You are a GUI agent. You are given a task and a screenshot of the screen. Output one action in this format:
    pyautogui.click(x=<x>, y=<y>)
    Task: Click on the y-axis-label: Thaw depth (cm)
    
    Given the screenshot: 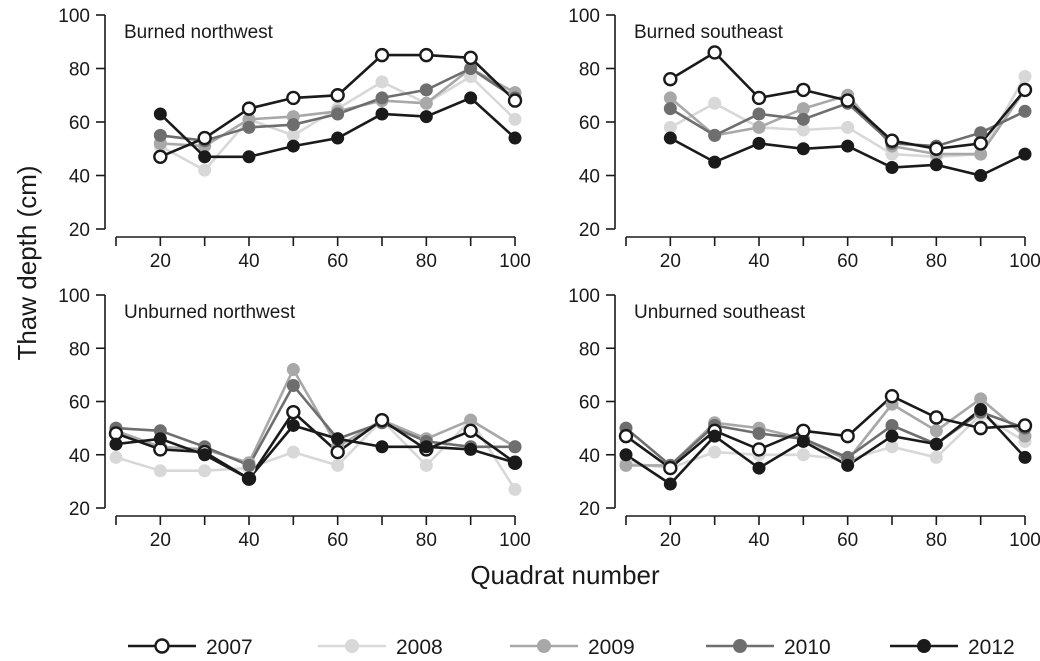 What is the action you would take?
    pyautogui.click(x=27, y=262)
    